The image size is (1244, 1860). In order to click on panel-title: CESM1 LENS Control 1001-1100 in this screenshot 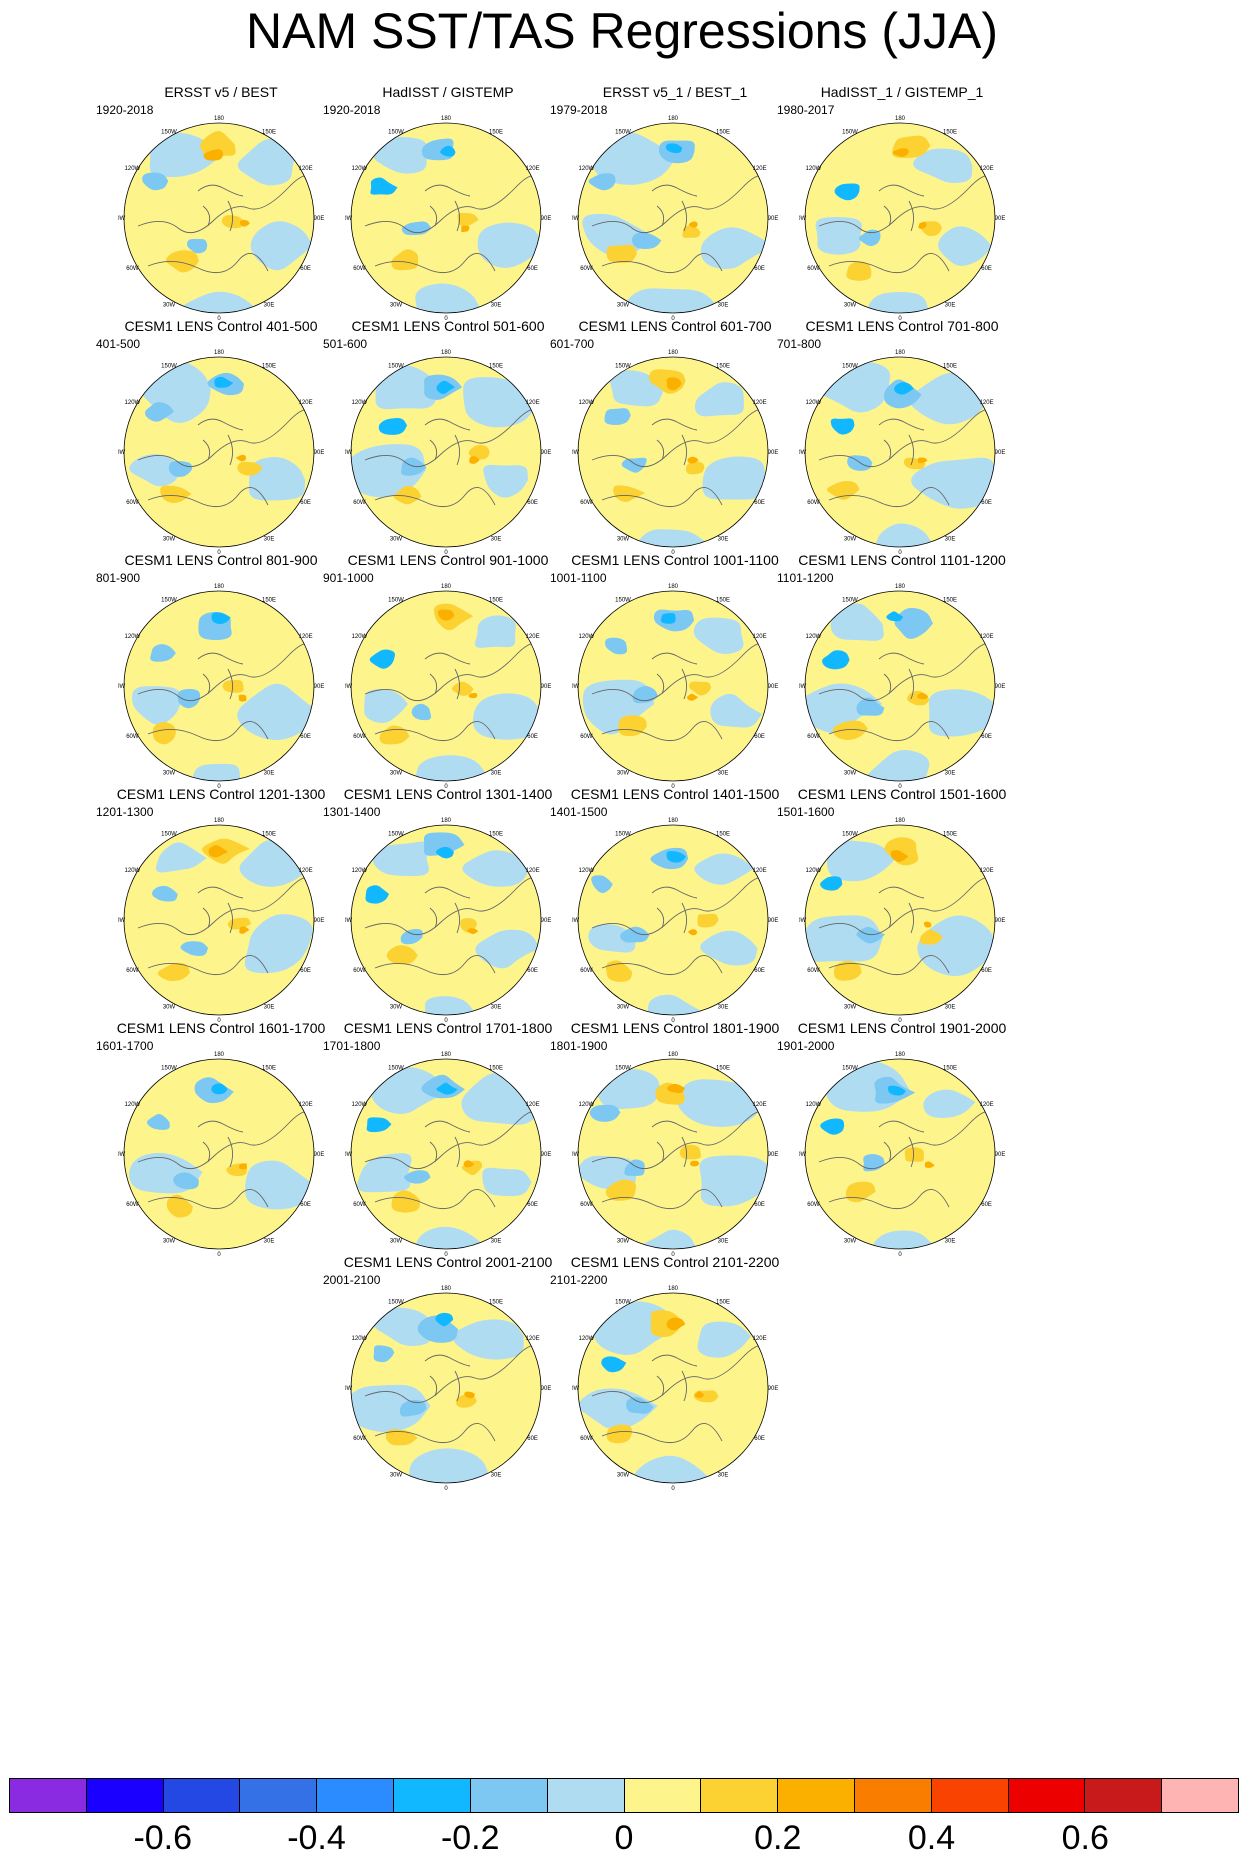, I will do `click(675, 560)`.